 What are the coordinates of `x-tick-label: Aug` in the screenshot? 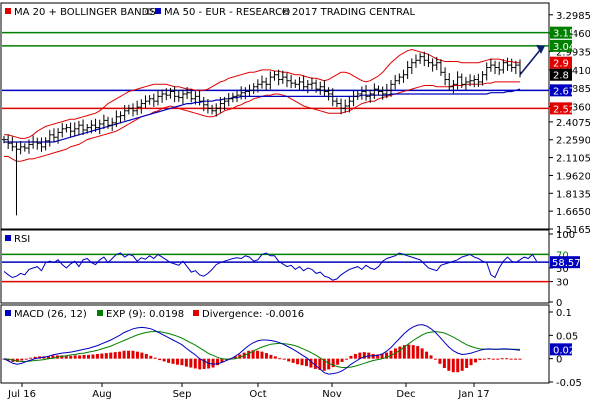 It's located at (102, 394).